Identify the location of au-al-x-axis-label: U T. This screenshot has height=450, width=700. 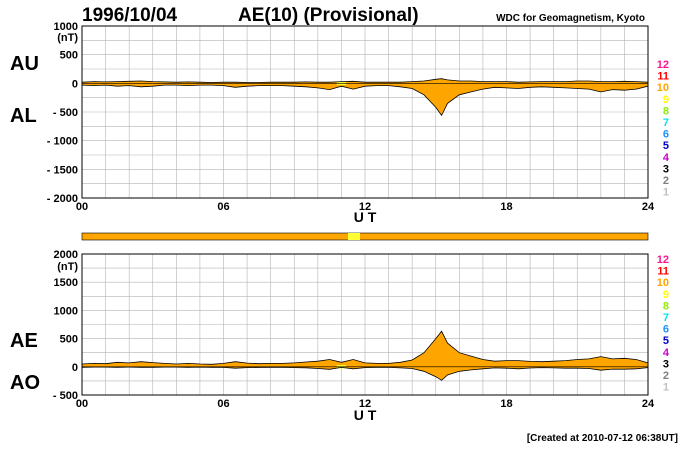
(365, 217).